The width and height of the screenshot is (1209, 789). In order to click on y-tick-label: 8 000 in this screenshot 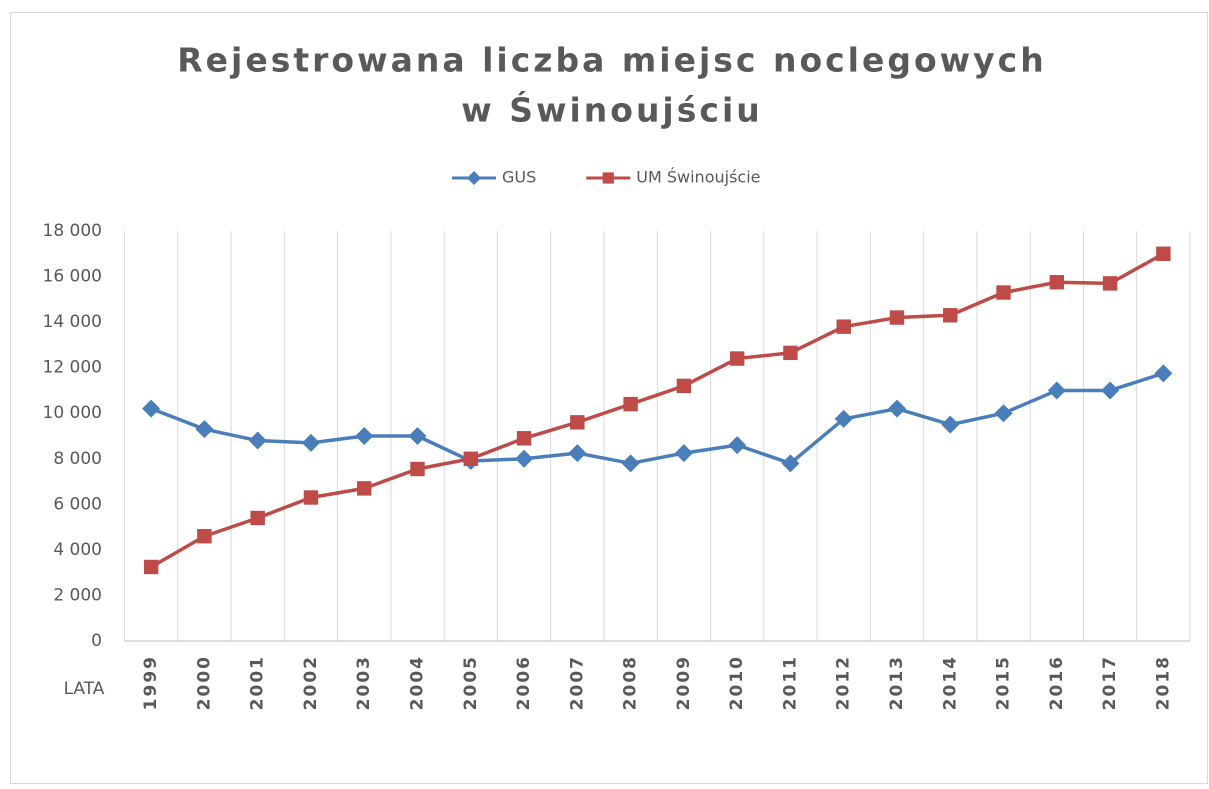, I will do `click(77, 459)`.